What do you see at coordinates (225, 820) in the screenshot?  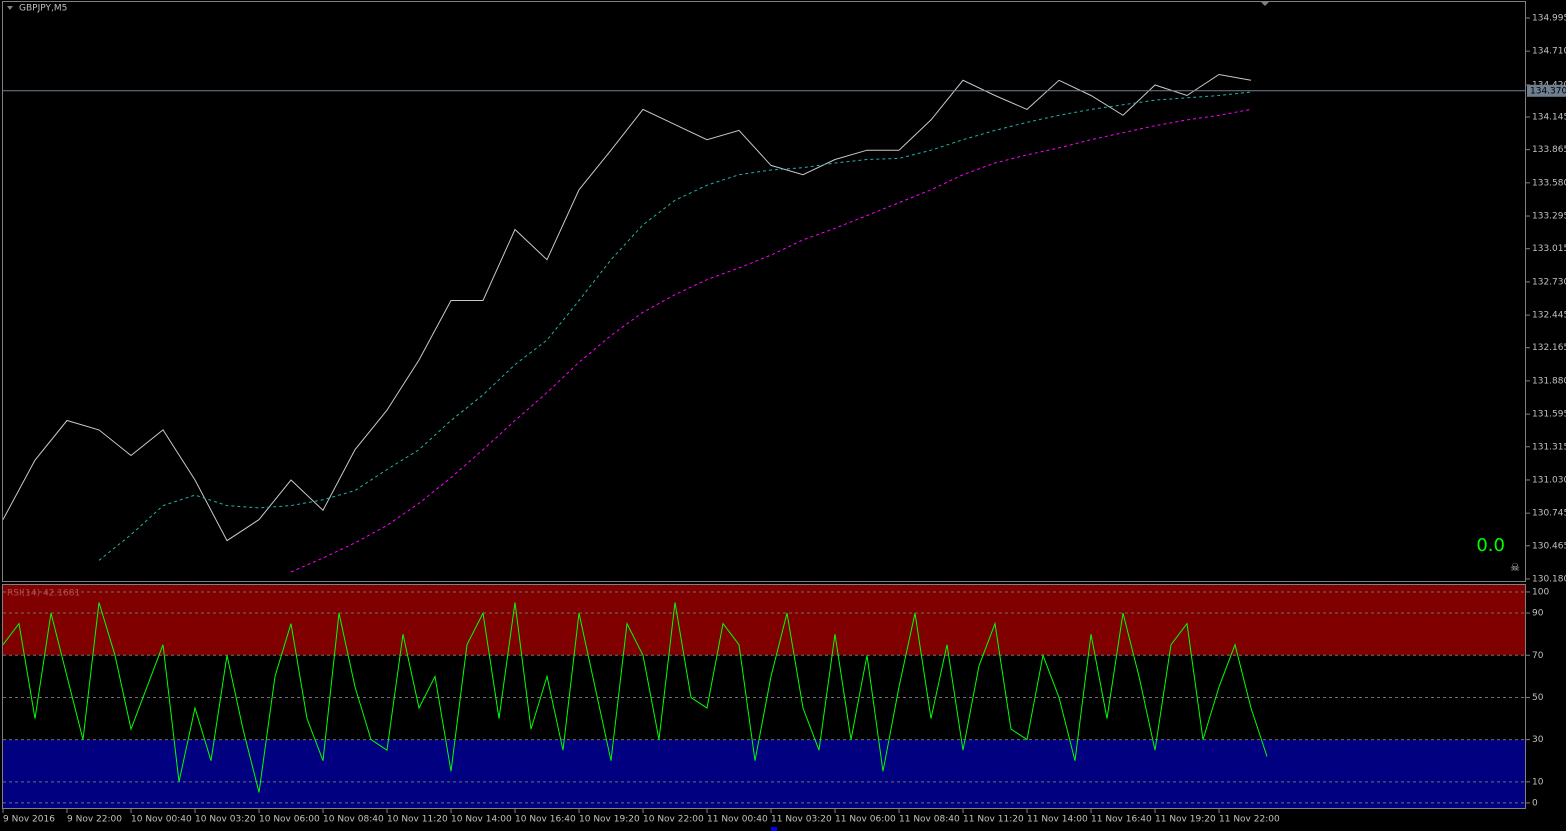 I see `x-tick-label: 10 Nov 03:20` at bounding box center [225, 820].